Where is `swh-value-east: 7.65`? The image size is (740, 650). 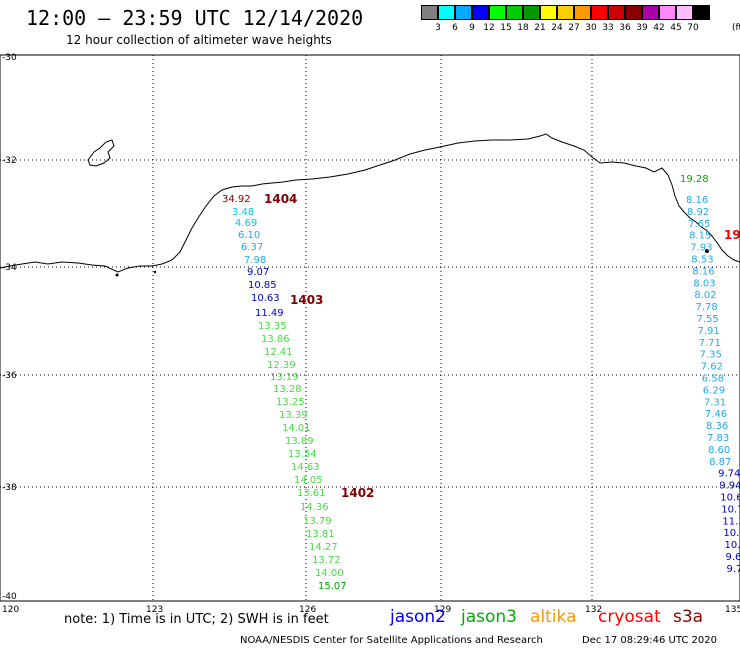
swh-value-east: 7.65 is located at coordinates (699, 224).